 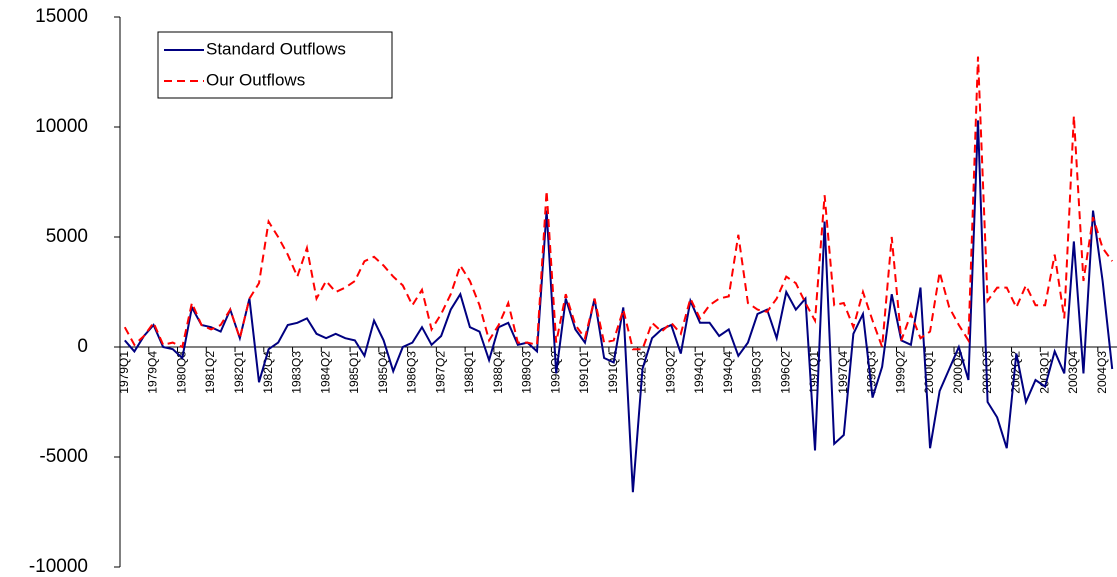 What do you see at coordinates (297, 372) in the screenshot?
I see `x-tick-label: 1983Q3` at bounding box center [297, 372].